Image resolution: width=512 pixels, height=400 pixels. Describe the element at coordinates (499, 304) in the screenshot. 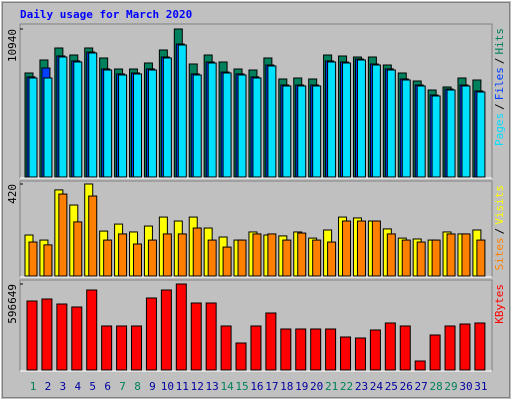

I see `legend: KBytes` at that location.